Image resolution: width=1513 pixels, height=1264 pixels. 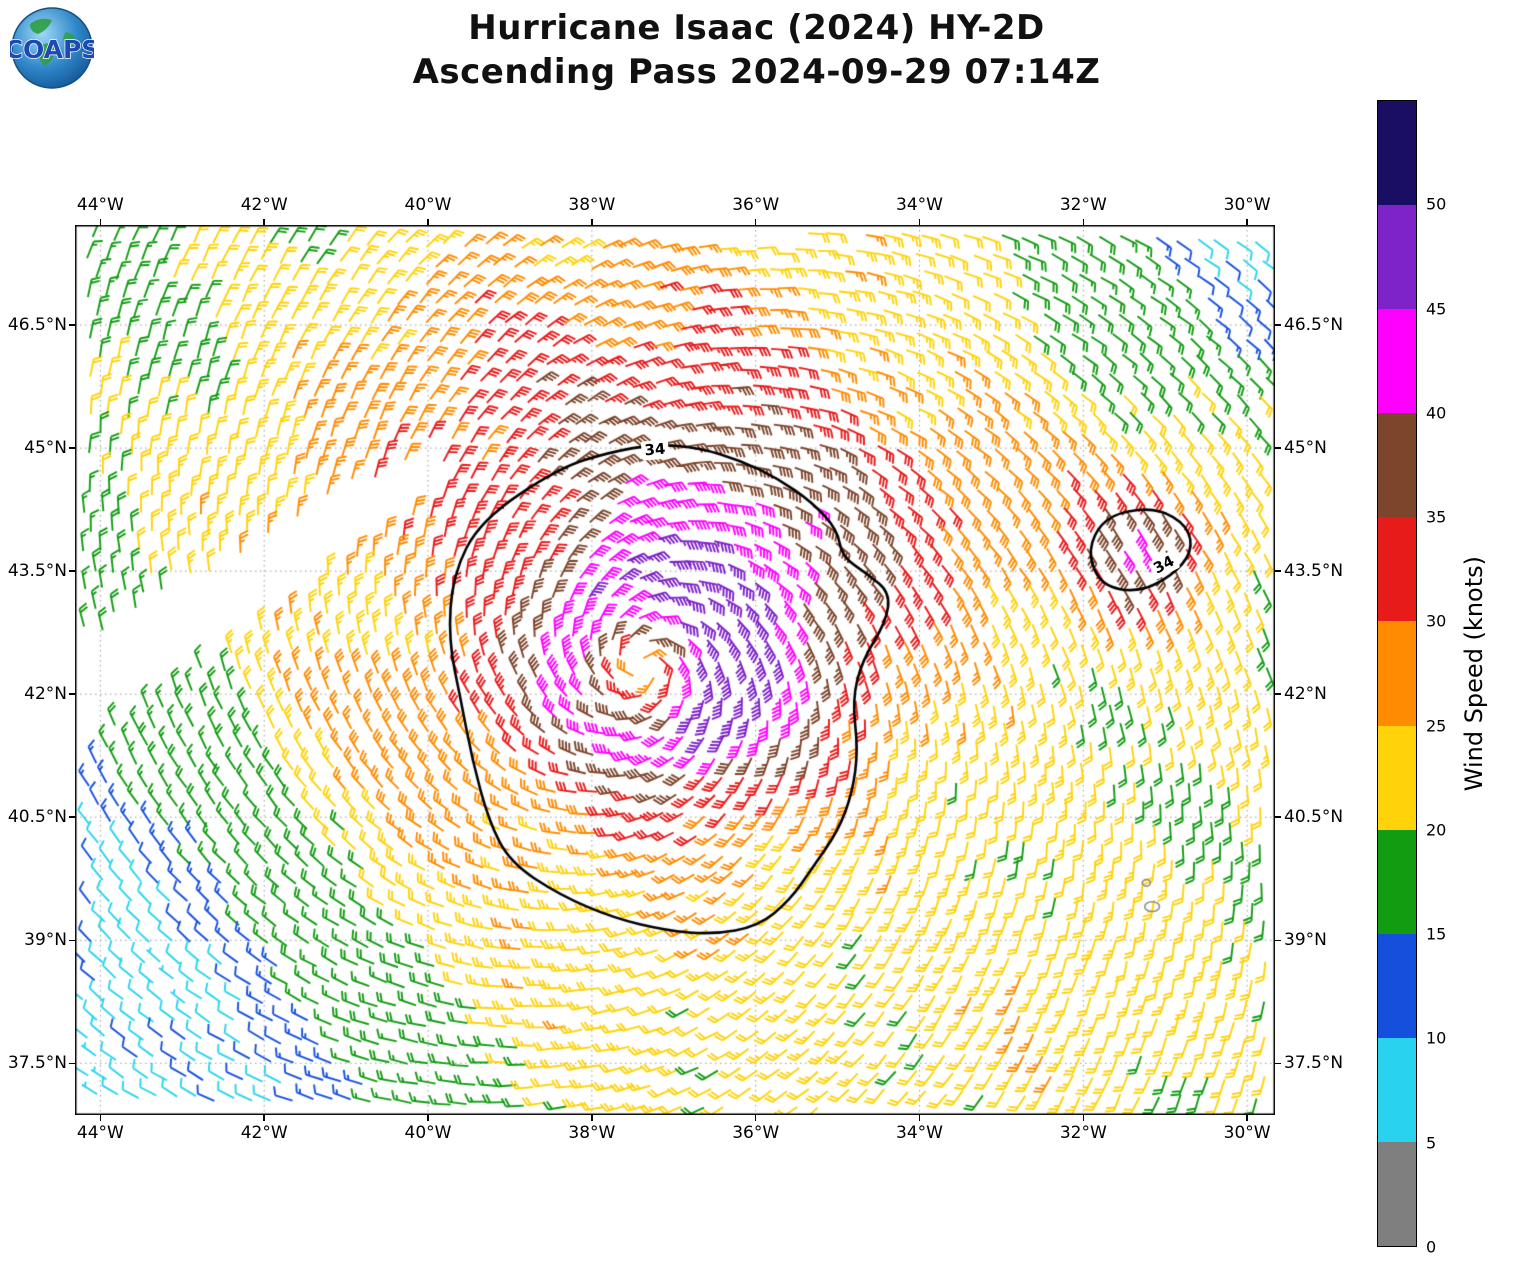 I want to click on colorbar-axis-label: Wind Speed (knots), so click(x=1474, y=673).